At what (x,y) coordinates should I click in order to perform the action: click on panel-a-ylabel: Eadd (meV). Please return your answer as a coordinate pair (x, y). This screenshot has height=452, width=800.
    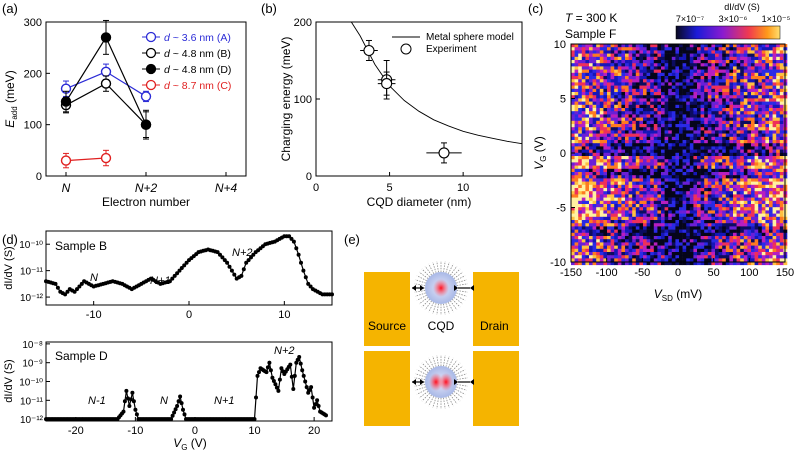
    Looking at the image, I should click on (11, 98).